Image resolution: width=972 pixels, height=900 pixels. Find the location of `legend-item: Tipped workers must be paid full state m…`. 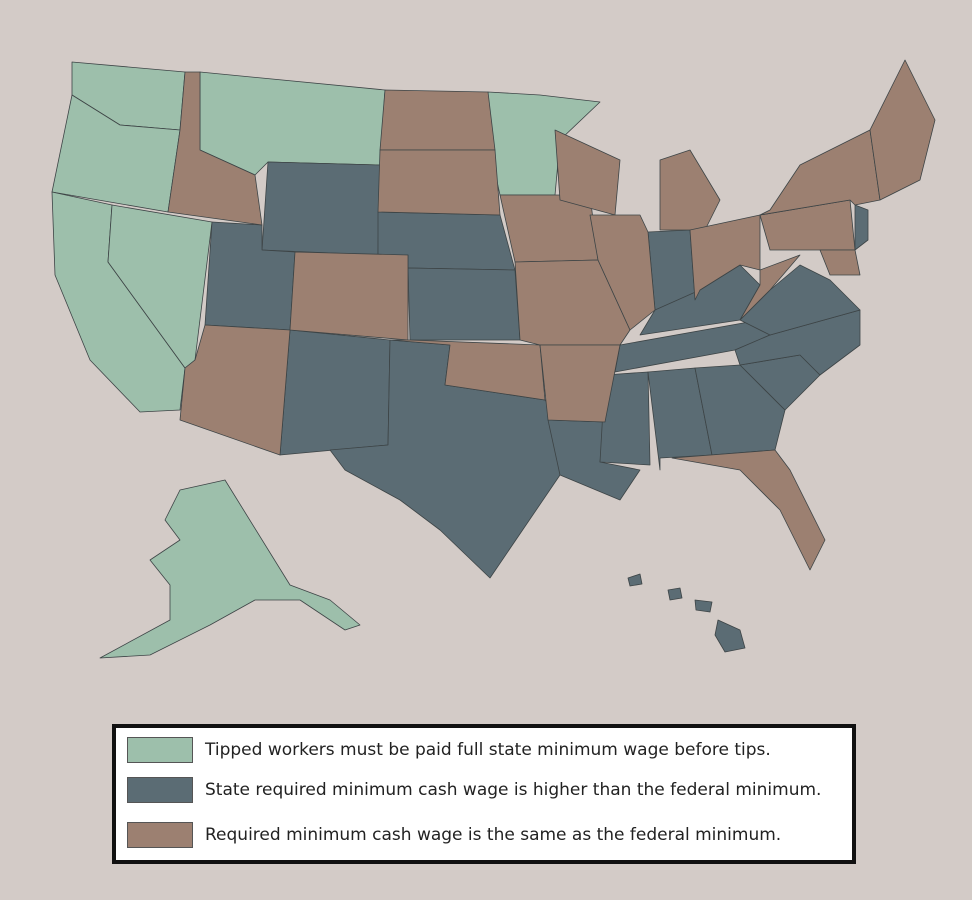

legend-item: Tipped workers must be paid full state m… is located at coordinates (449, 750).